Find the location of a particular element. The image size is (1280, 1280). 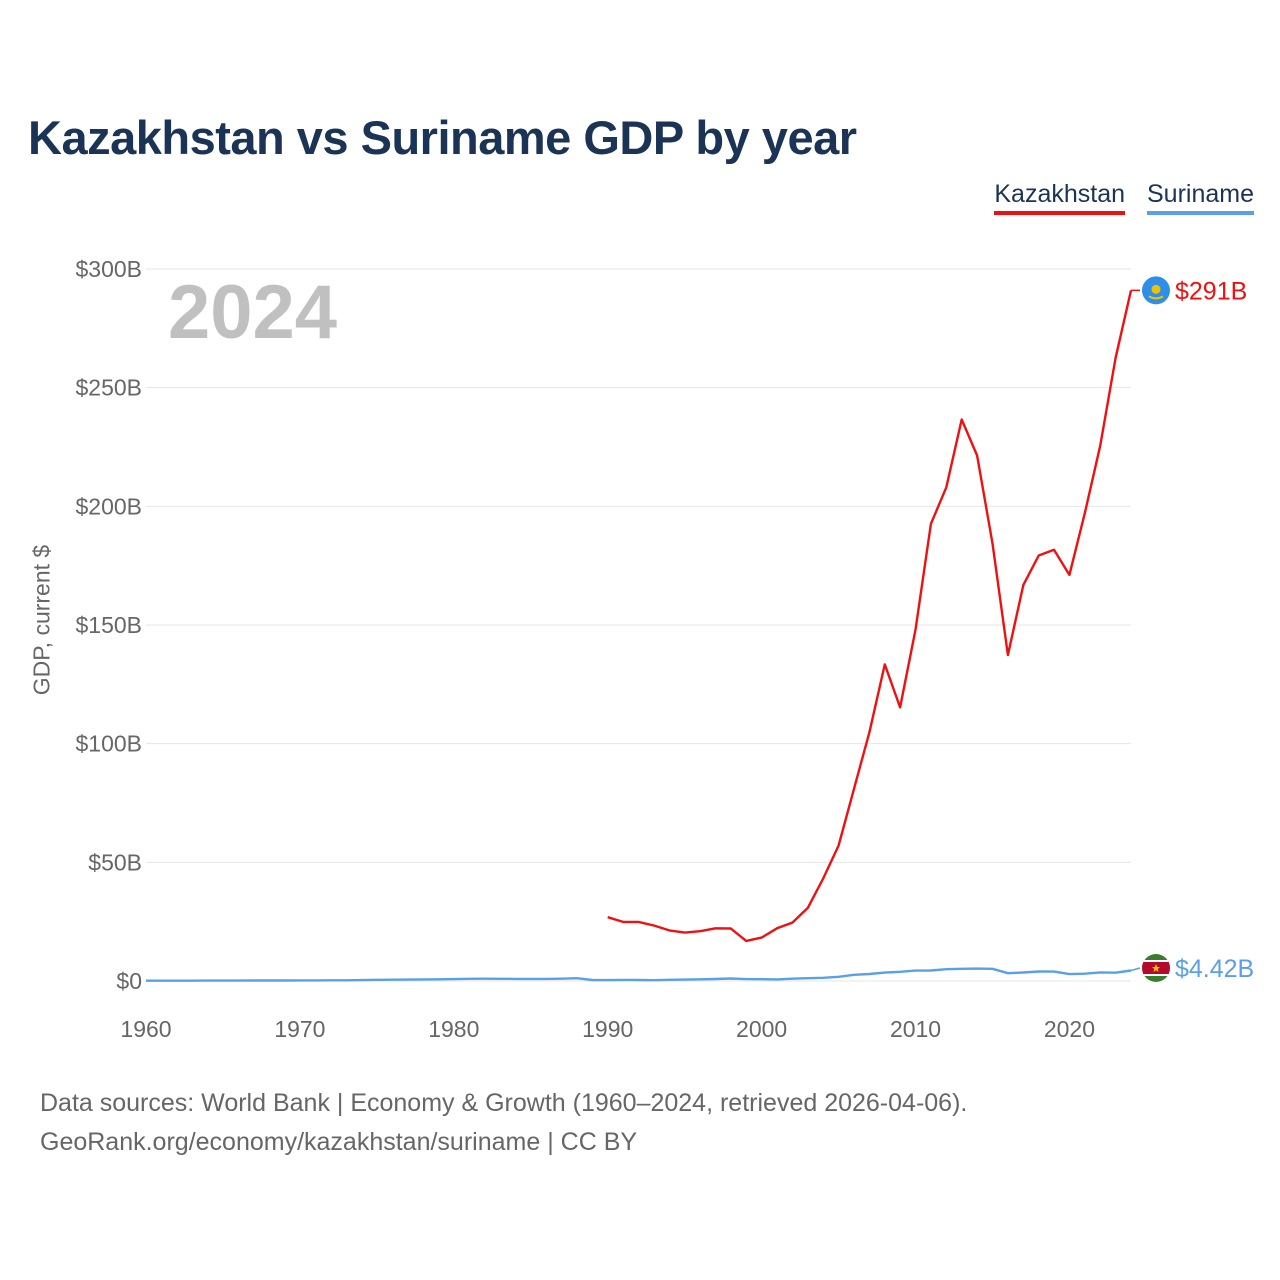

end-label-suriname: $4.42B is located at coordinates (1214, 969).